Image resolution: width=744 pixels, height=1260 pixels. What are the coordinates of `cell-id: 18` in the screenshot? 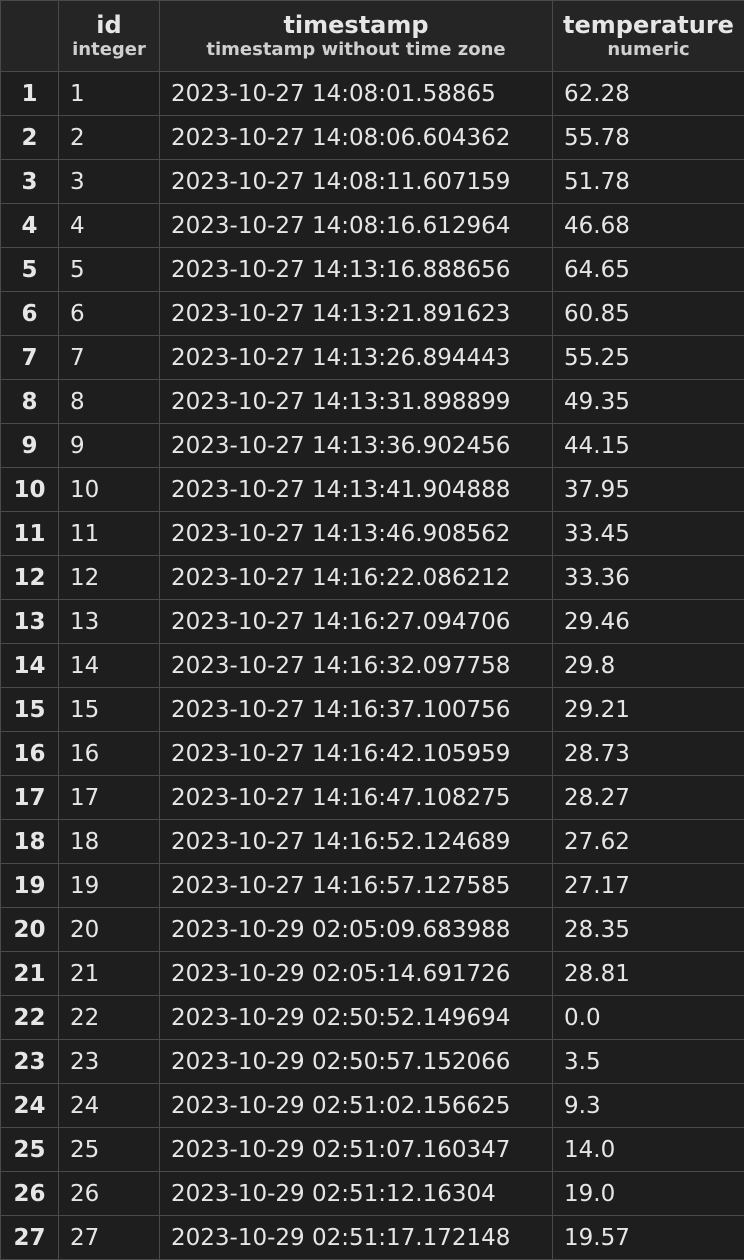 It's located at (109, 842).